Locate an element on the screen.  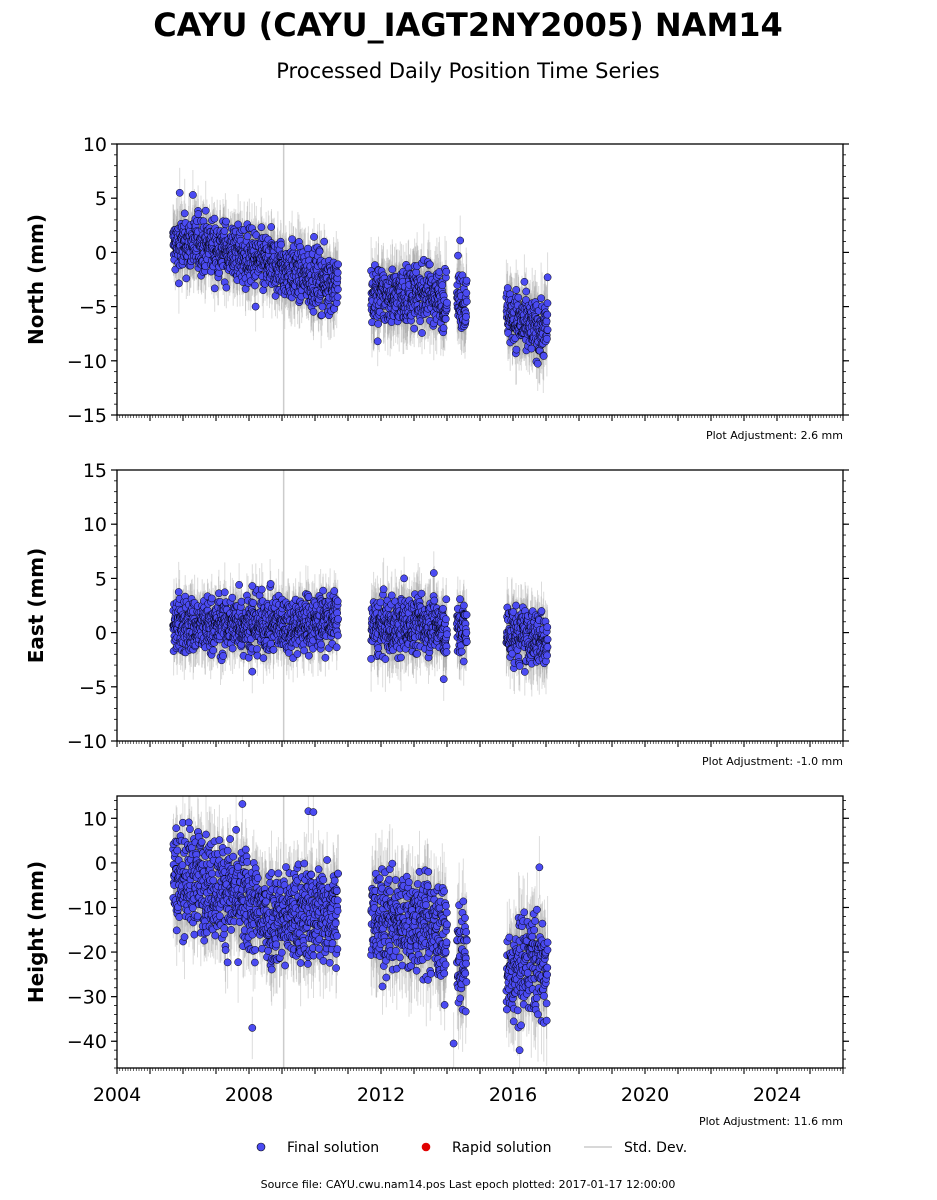
plot-adjustment: Plot Adjustment: 2.6 mm is located at coordinates (774, 435).